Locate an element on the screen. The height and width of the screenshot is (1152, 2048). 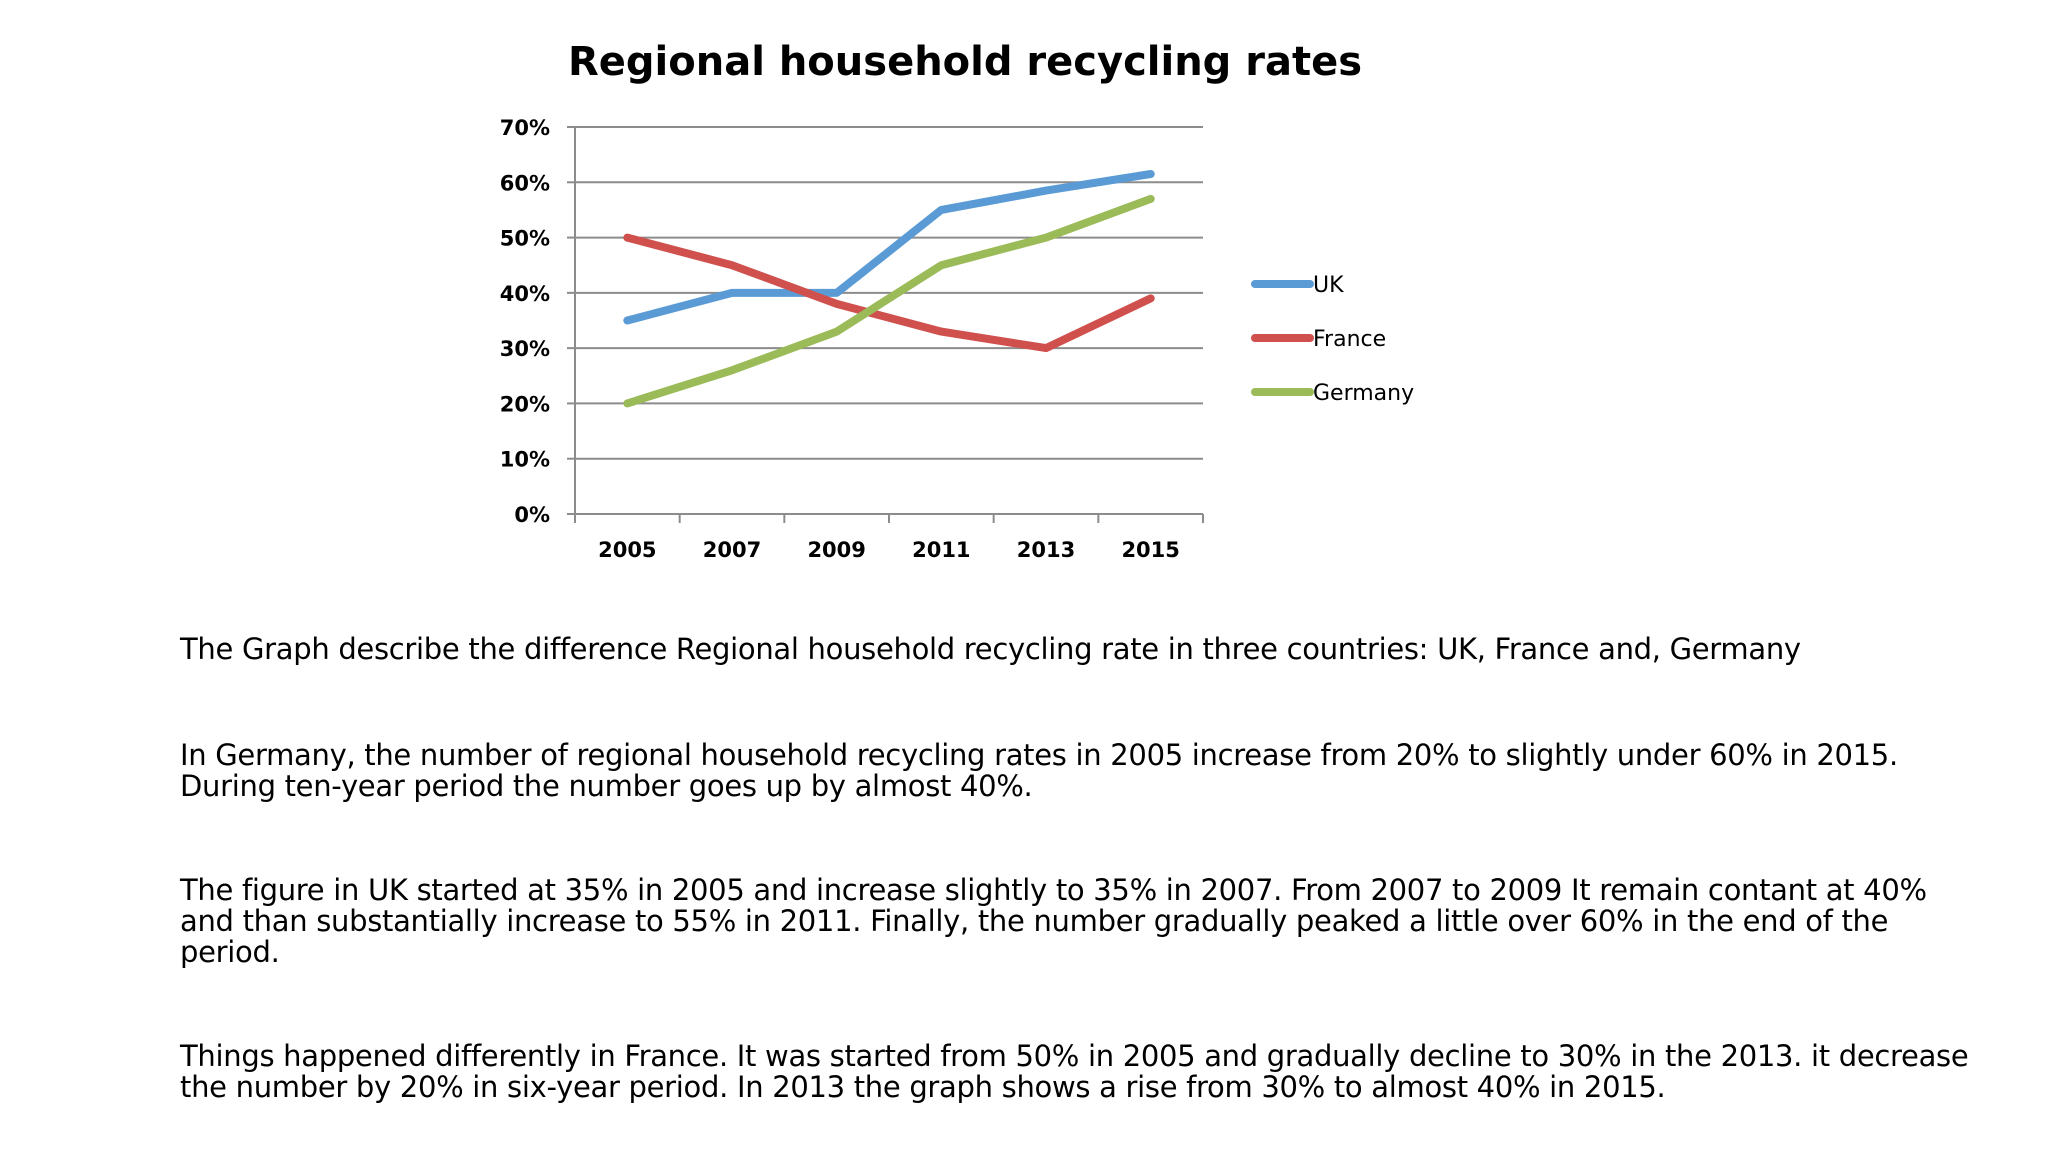
chart-title: Regional household recycling rates is located at coordinates (965, 62).